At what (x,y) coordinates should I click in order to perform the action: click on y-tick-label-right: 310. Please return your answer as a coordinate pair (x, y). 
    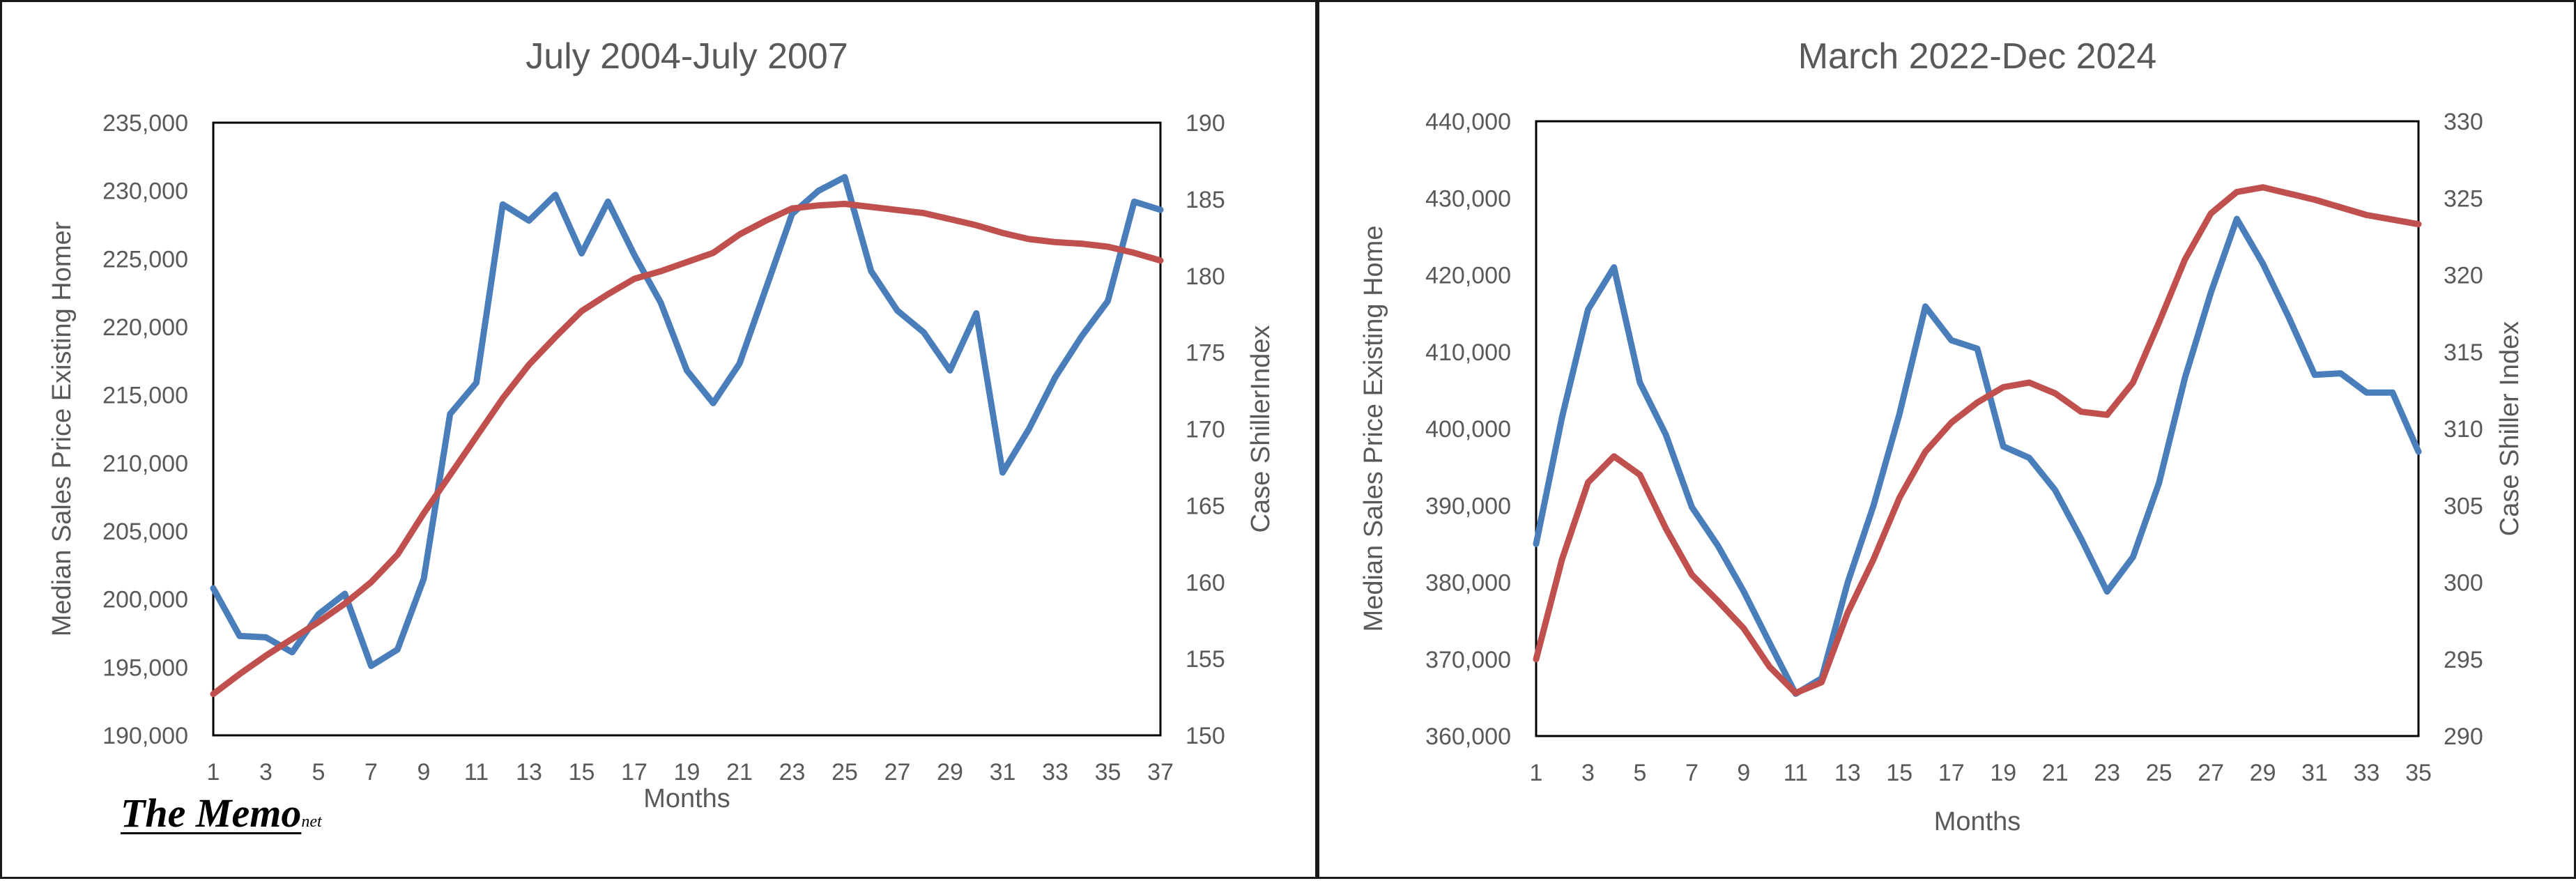
    Looking at the image, I should click on (2463, 429).